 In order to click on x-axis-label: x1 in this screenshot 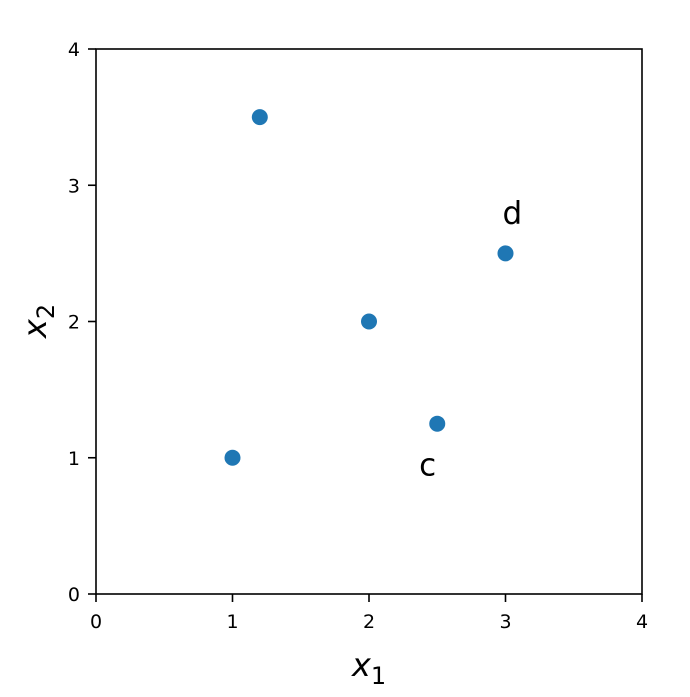, I will do `click(368, 668)`.